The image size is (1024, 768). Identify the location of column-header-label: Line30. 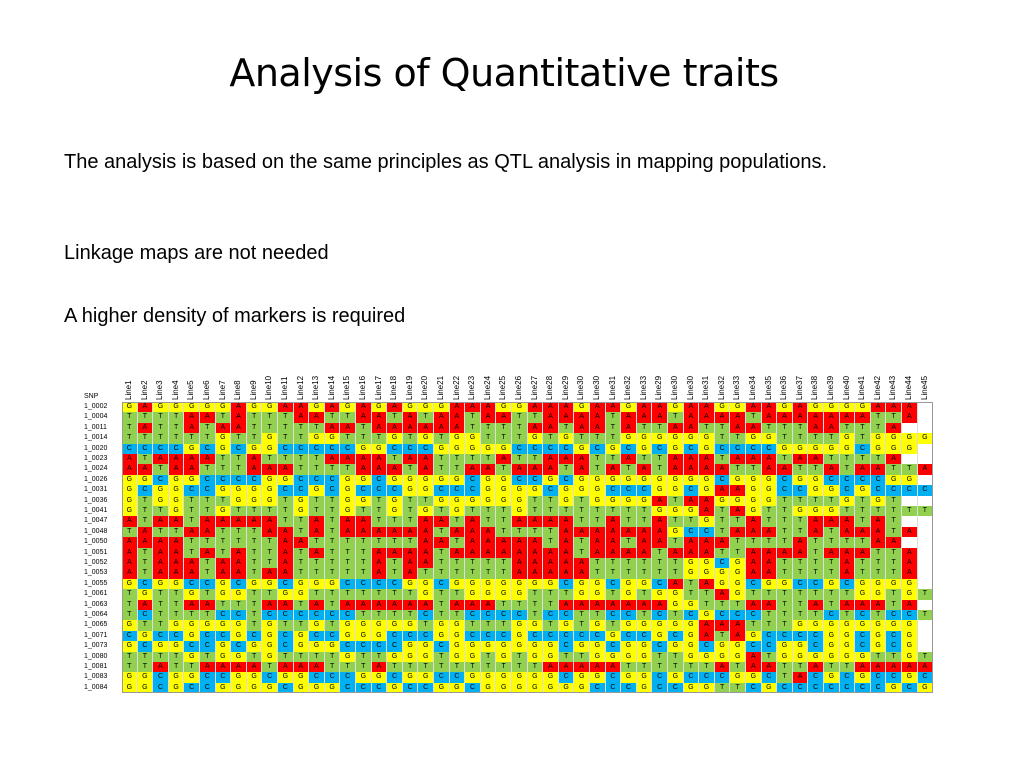
(690, 387).